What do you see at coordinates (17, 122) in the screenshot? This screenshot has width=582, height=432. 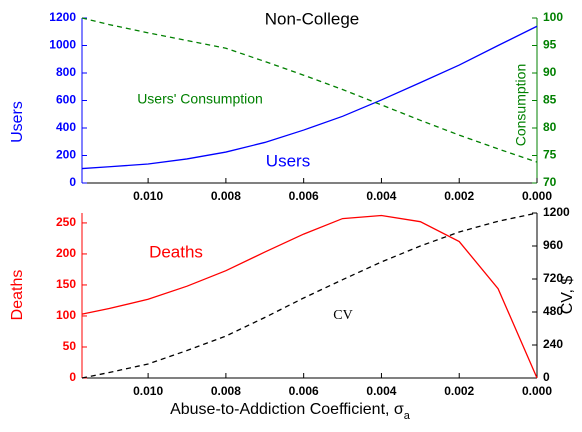 I see `y-axis-label: Users` at bounding box center [17, 122].